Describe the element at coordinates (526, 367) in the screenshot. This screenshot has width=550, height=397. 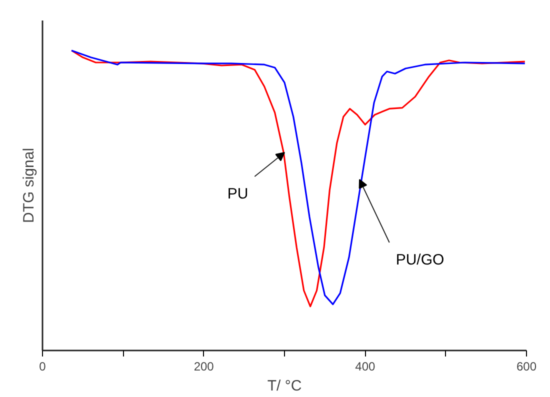
I see `x-tick-label: 600` at that location.